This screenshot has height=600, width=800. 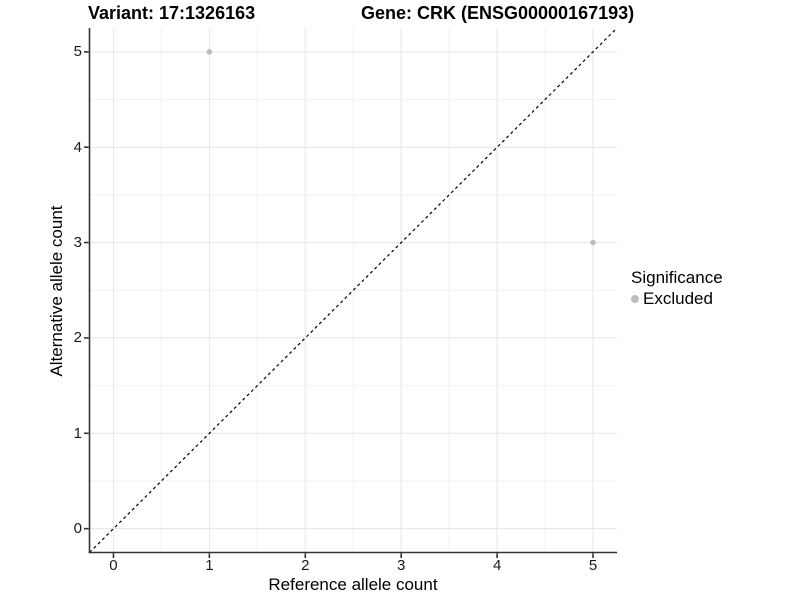 What do you see at coordinates (305, 565) in the screenshot?
I see `x-tick-label: 2` at bounding box center [305, 565].